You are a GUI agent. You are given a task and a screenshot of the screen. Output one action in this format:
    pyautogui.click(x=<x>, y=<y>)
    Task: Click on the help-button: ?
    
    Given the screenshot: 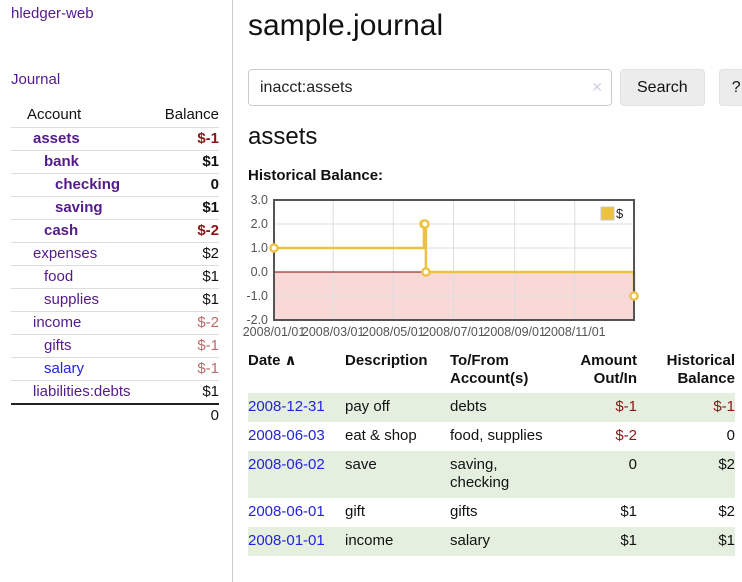 What is the action you would take?
    pyautogui.click(x=730, y=87)
    